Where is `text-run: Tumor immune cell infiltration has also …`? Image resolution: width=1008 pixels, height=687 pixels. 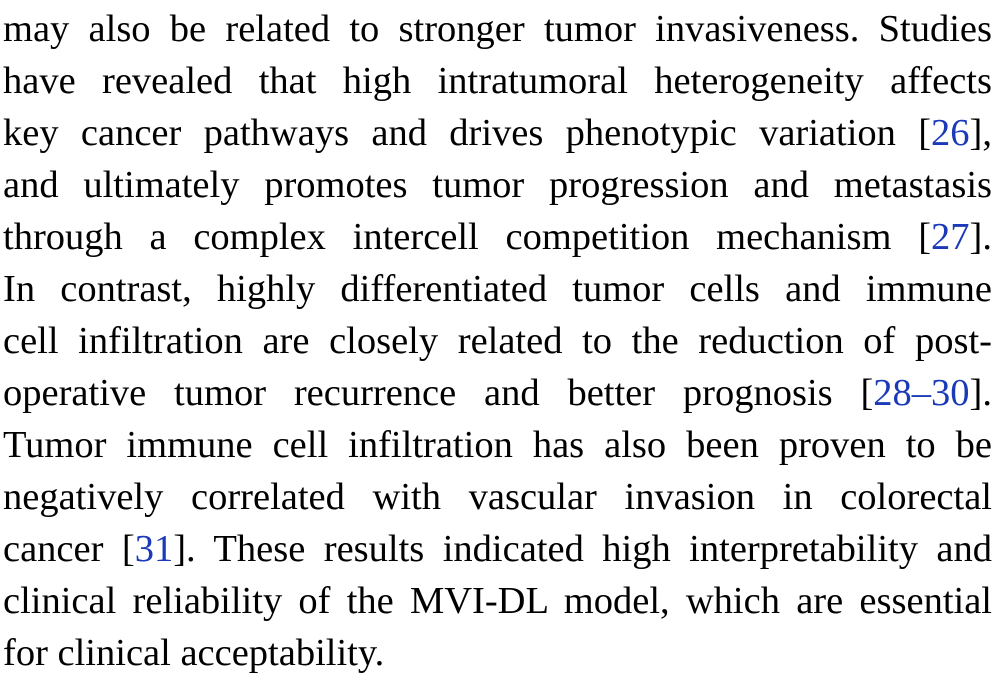
text-run: Tumor immune cell infiltration has also … is located at coordinates (497, 445).